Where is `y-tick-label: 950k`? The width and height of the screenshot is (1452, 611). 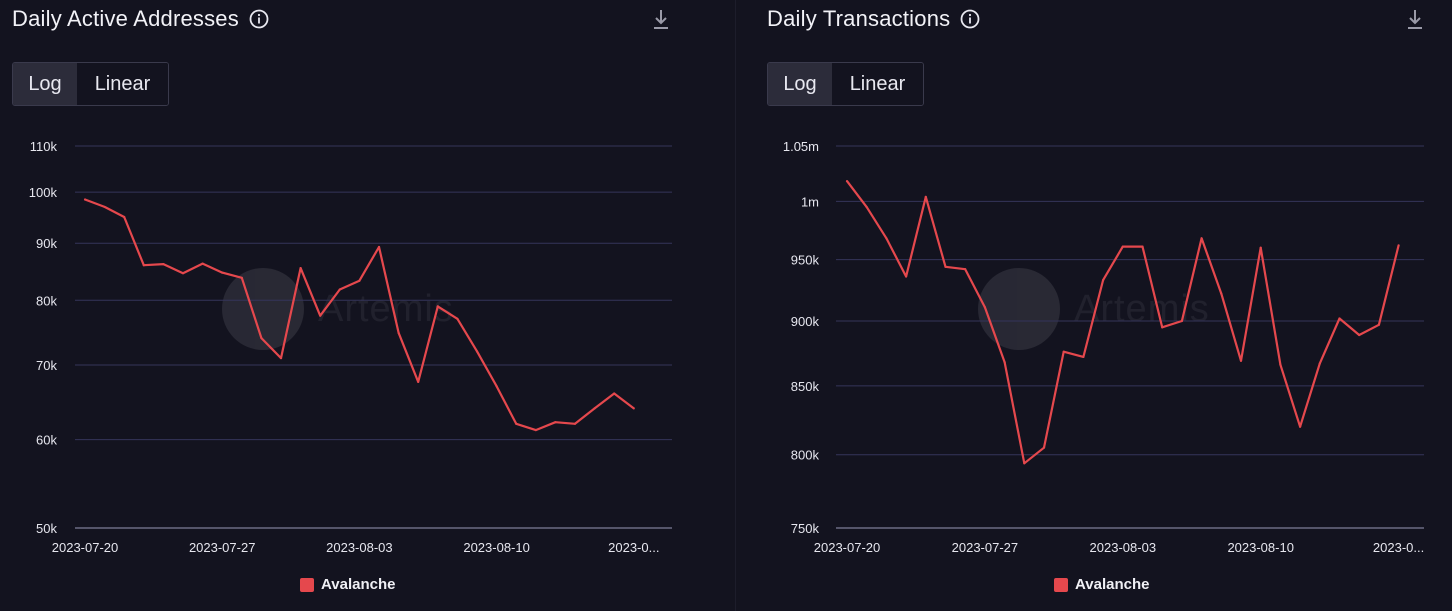 y-tick-label: 950k is located at coordinates (805, 260).